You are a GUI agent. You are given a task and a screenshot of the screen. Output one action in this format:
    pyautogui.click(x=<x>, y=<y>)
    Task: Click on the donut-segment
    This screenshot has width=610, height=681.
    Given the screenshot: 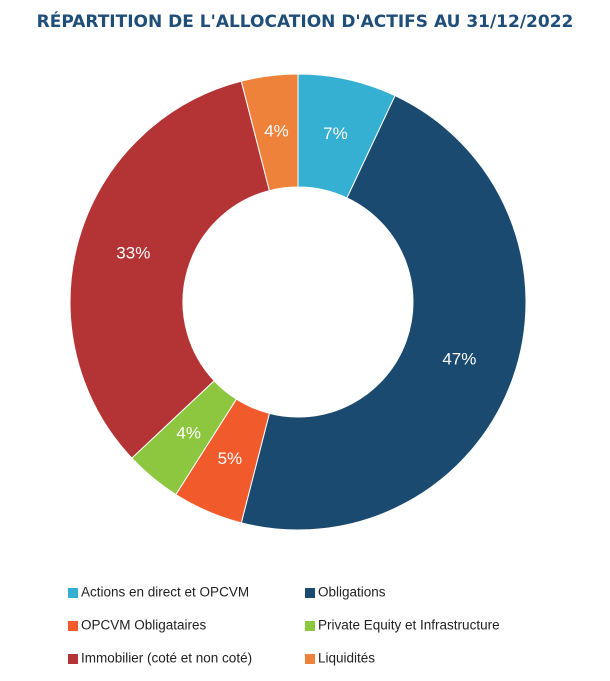 What is the action you would take?
    pyautogui.click(x=269, y=132)
    